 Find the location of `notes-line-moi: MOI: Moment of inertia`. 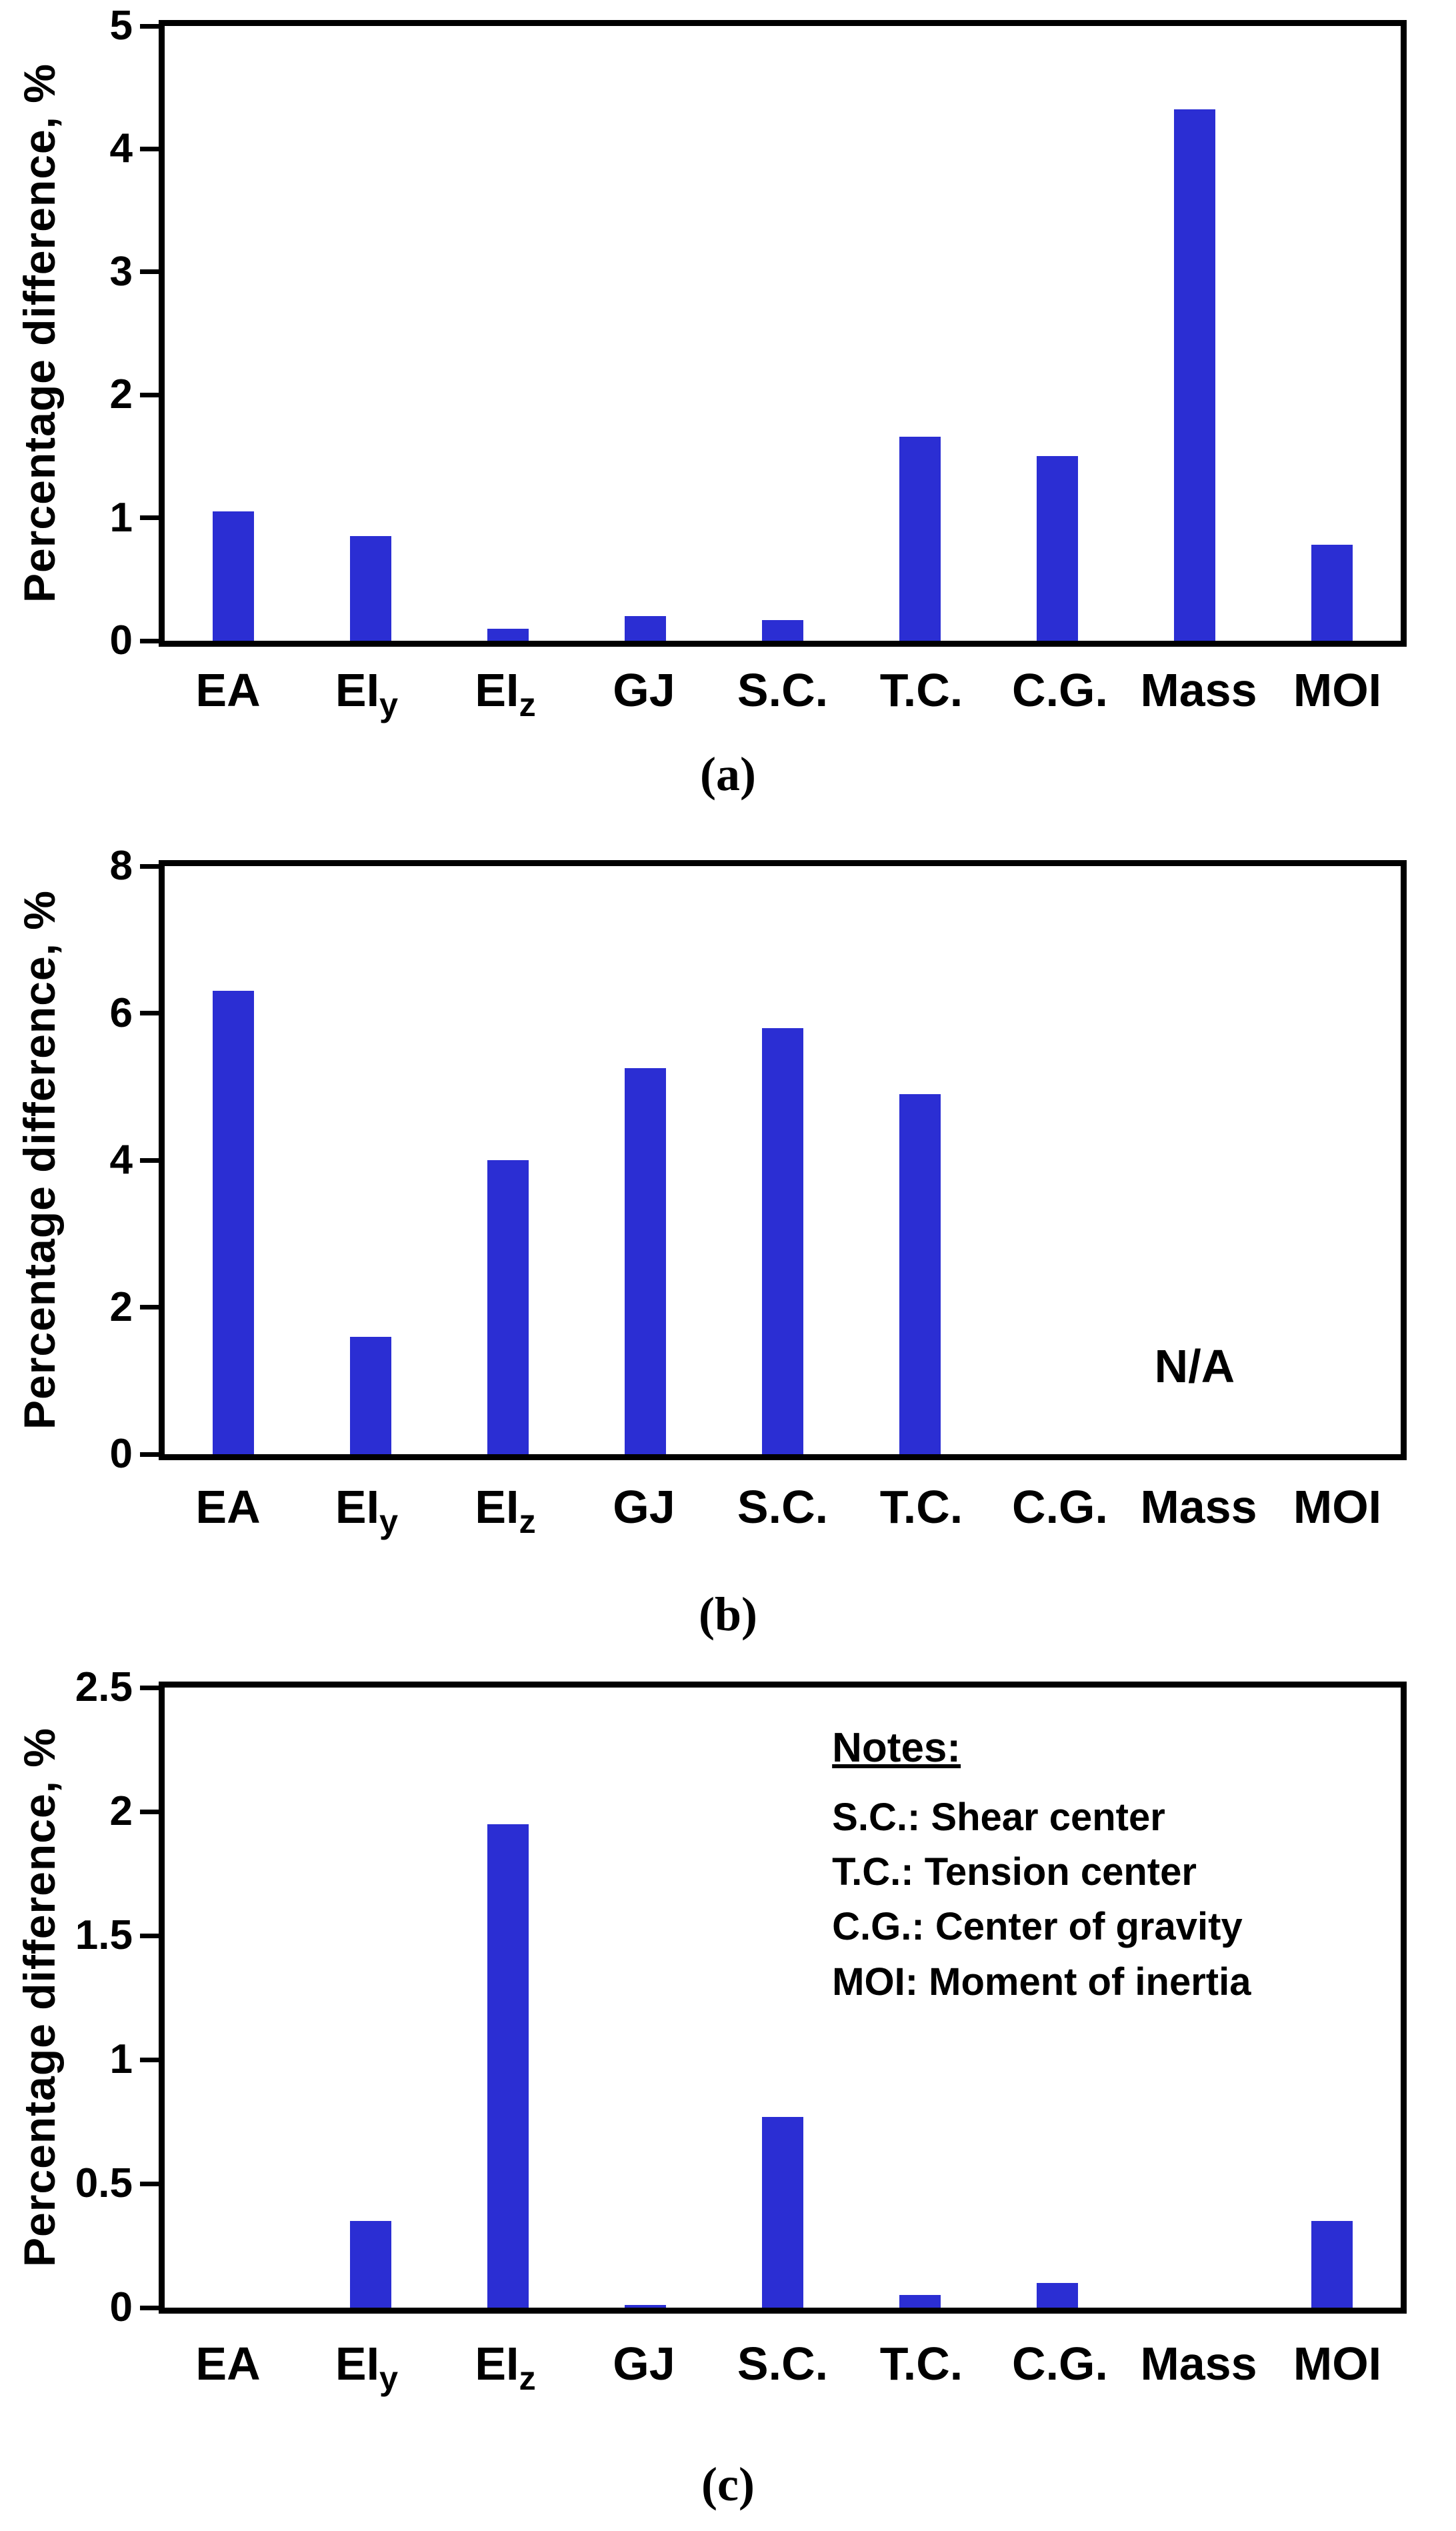

notes-line-moi: MOI: Moment of inertia is located at coordinates (1041, 1982).